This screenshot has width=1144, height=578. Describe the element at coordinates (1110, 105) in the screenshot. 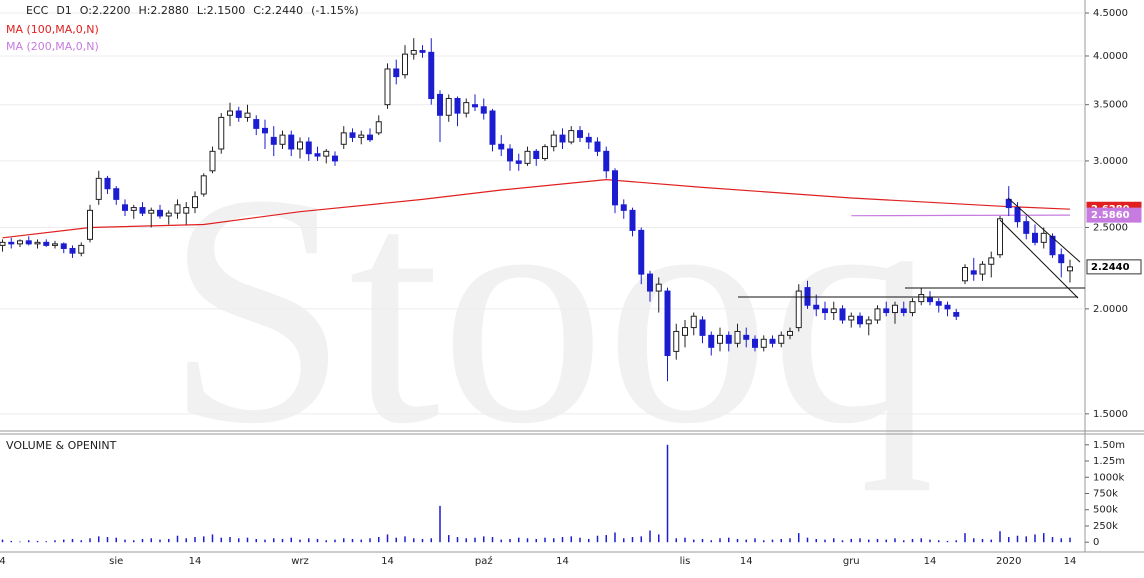

I see `y-tick-label: 3.5000` at that location.